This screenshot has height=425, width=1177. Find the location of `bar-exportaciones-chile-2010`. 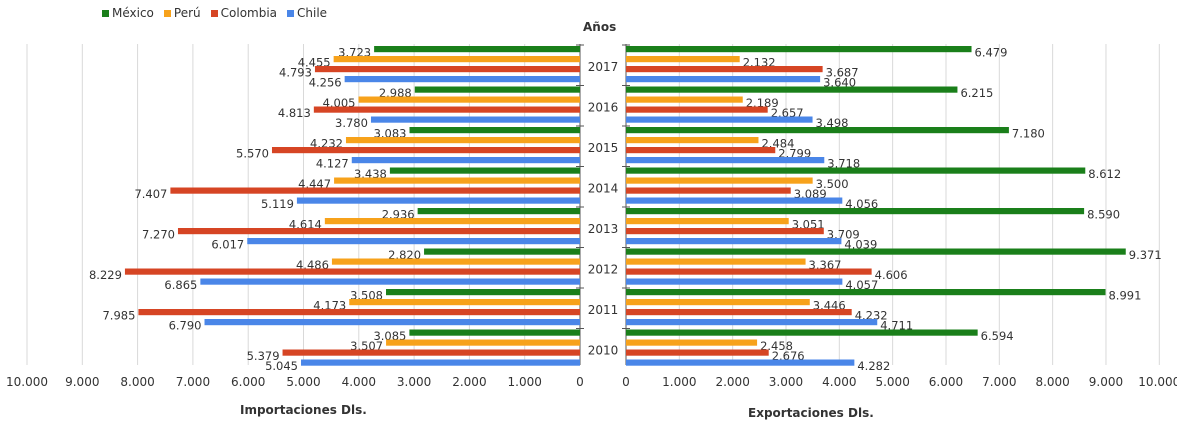

bar-exportaciones-chile-2010 is located at coordinates (740, 362).